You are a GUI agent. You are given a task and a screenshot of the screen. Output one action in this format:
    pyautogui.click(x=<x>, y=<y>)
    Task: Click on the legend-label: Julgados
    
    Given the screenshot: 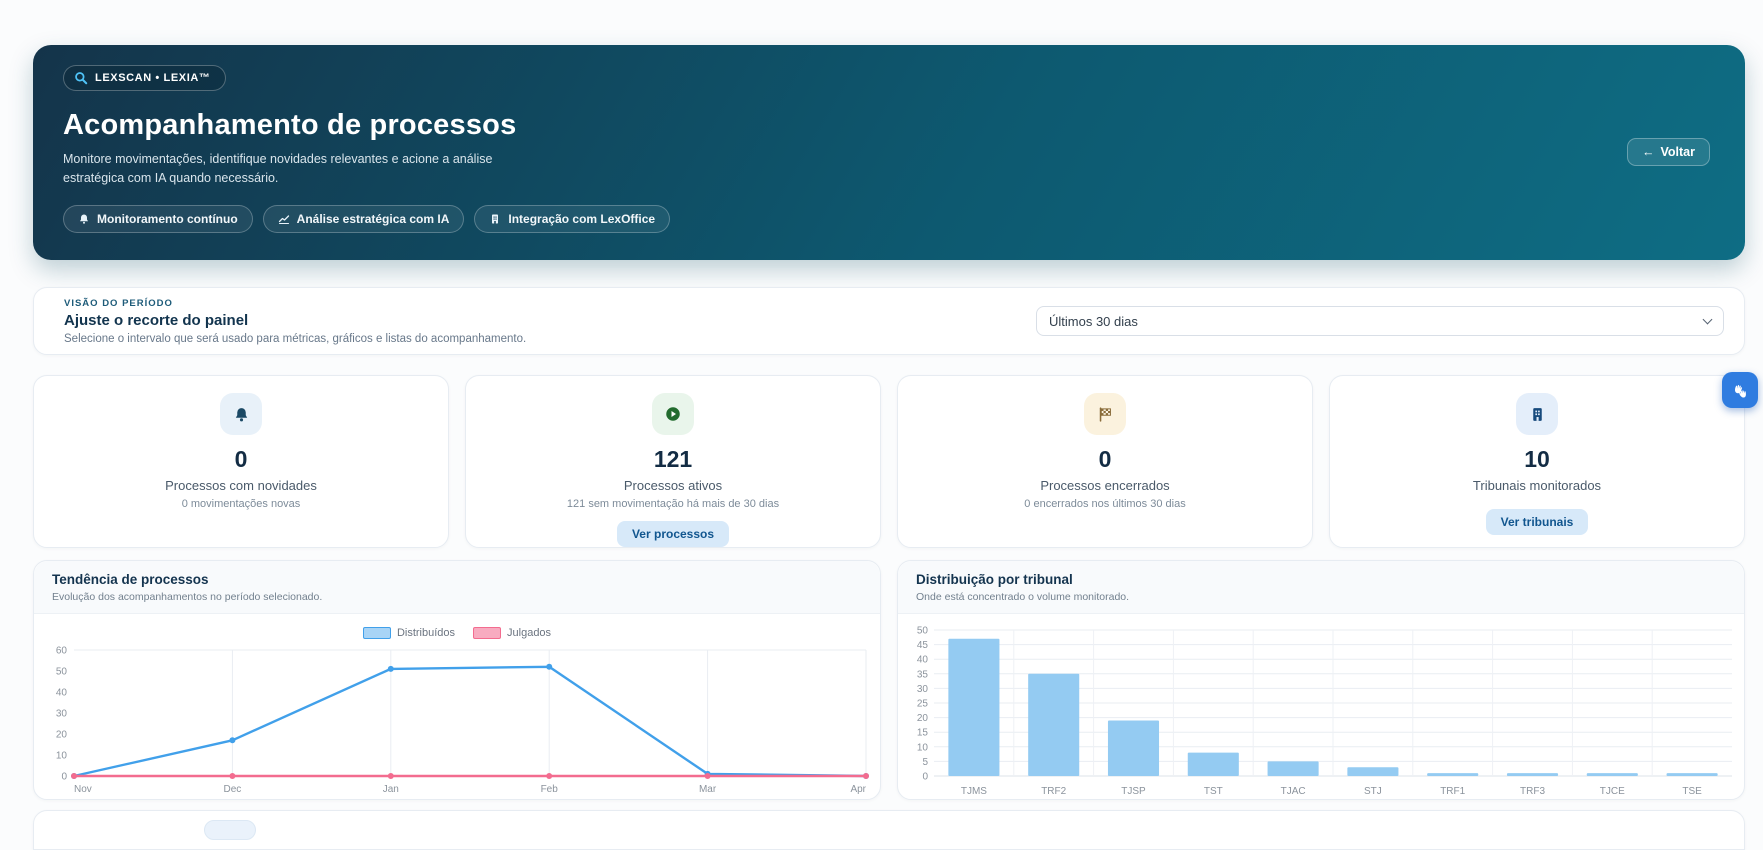 What is the action you would take?
    pyautogui.click(x=529, y=632)
    